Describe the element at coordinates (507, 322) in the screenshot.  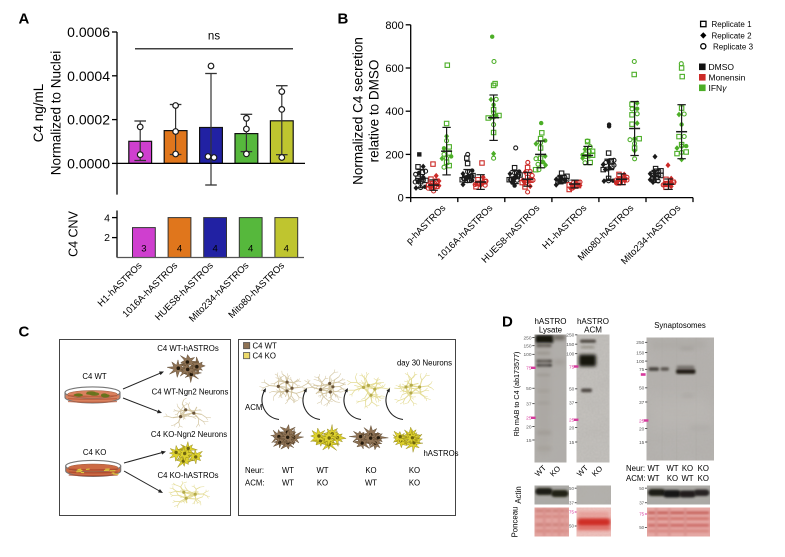
I see `svg-text: D` at that location.